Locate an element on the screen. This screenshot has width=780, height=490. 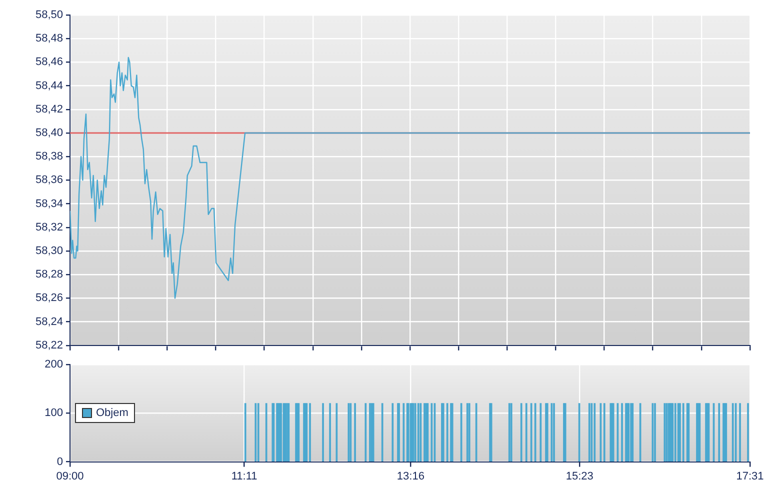
y-tick-label: 58,48 is located at coordinates (49, 38).